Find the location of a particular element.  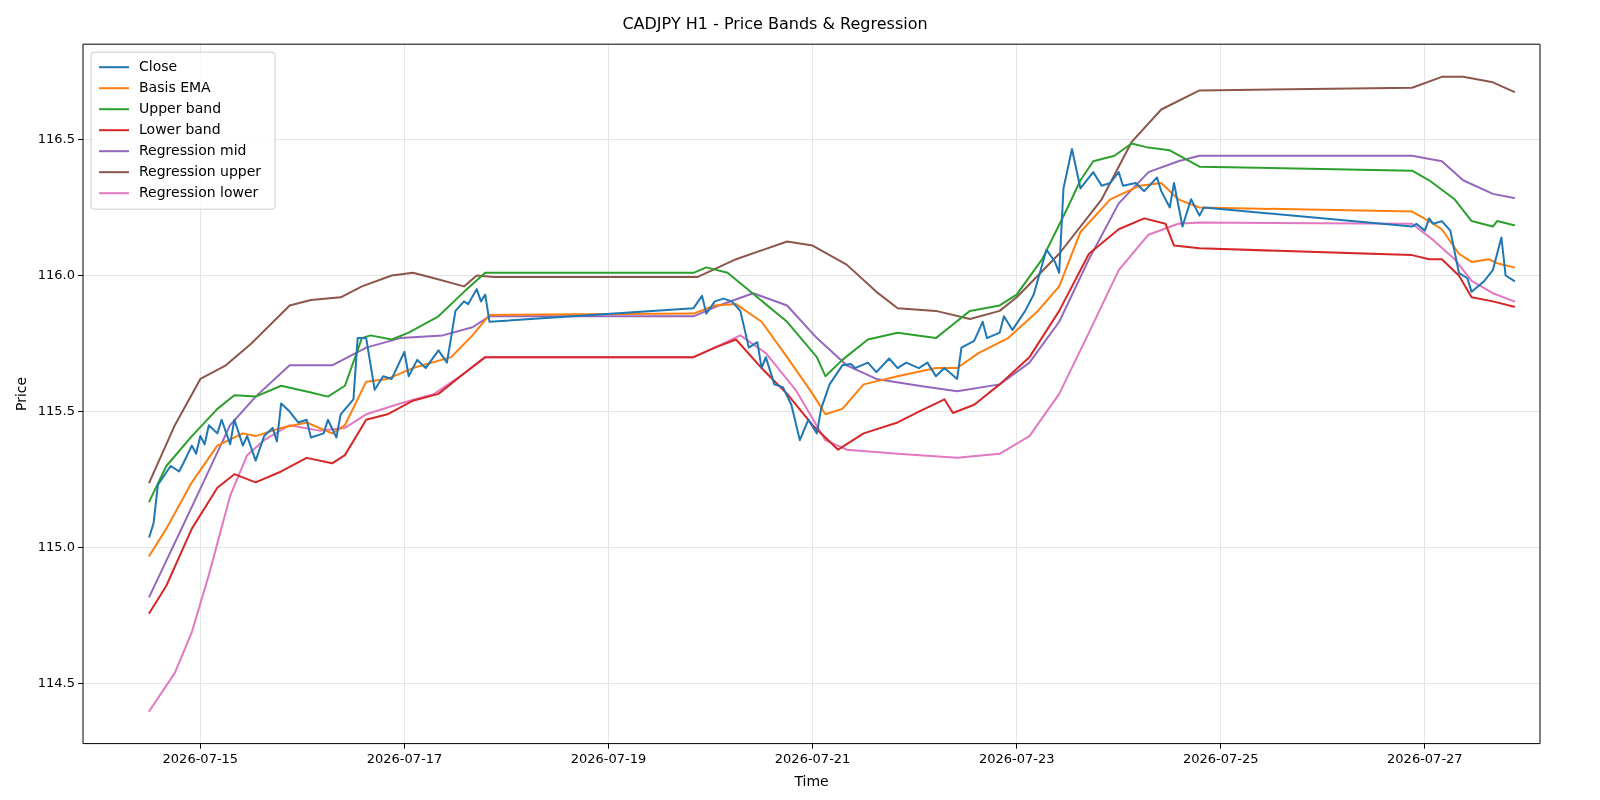

y-tick-label: 116.0 is located at coordinates (56, 274).